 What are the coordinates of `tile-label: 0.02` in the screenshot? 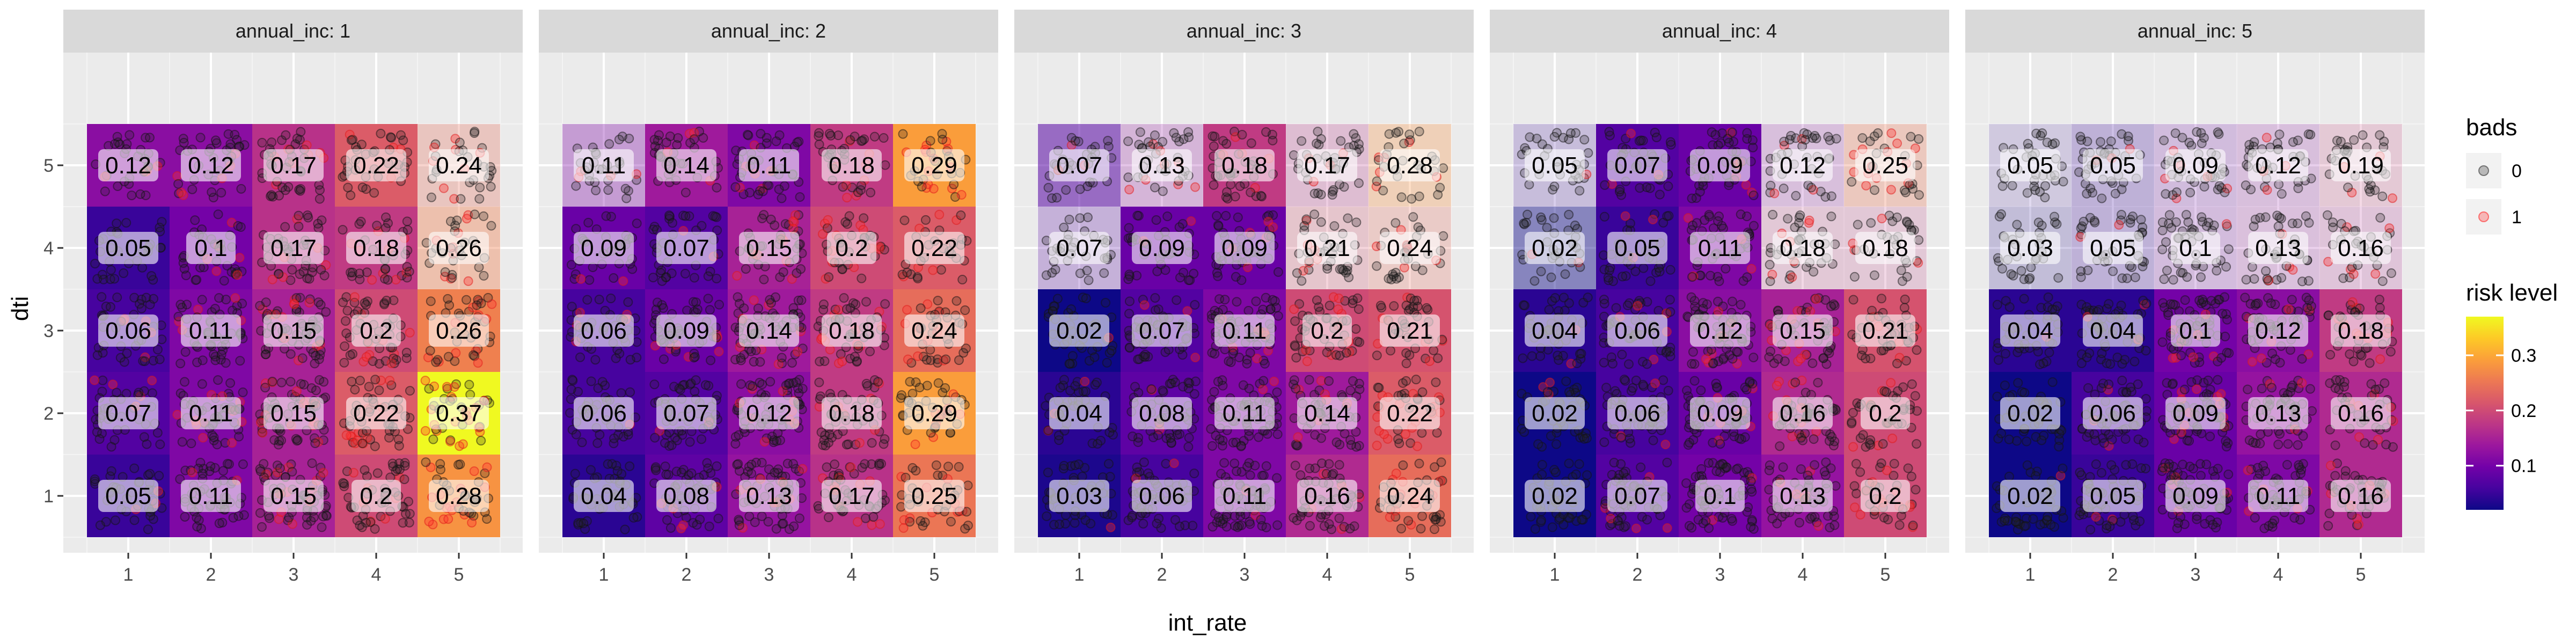 It's located at (1555, 496).